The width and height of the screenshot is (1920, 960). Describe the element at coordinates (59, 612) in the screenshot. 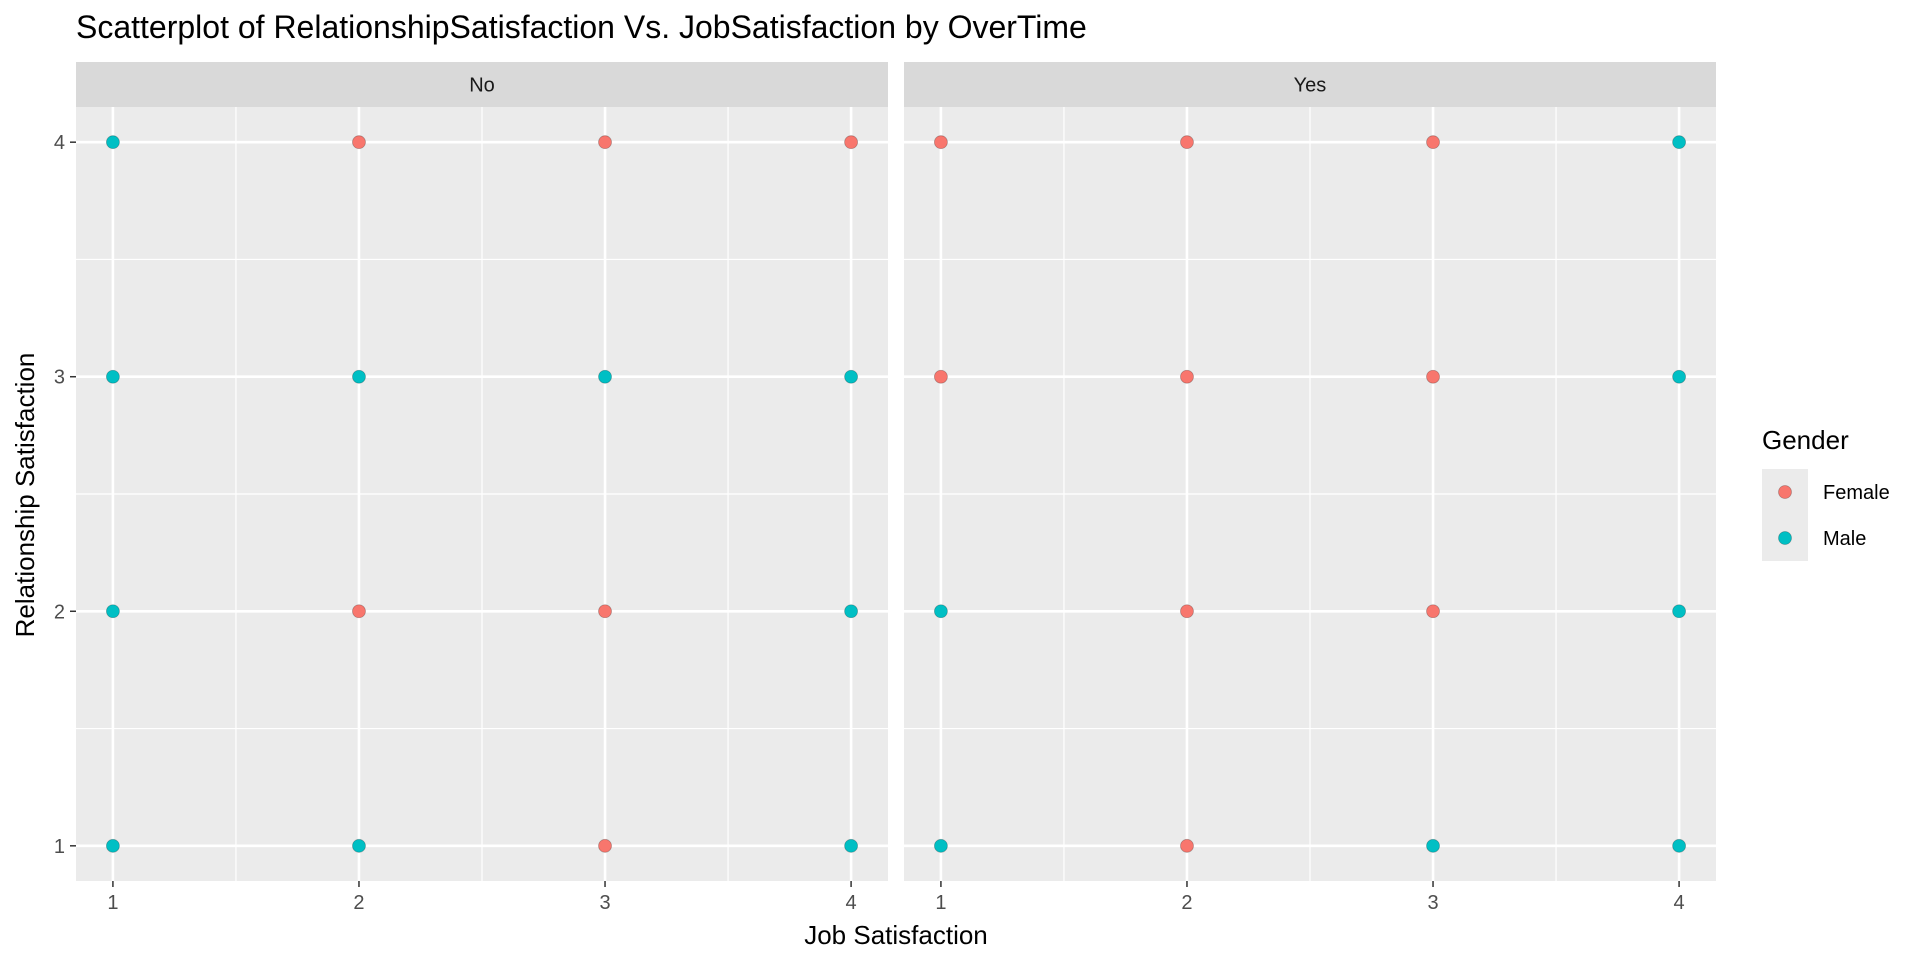

I see `y-tick-label: 2` at that location.